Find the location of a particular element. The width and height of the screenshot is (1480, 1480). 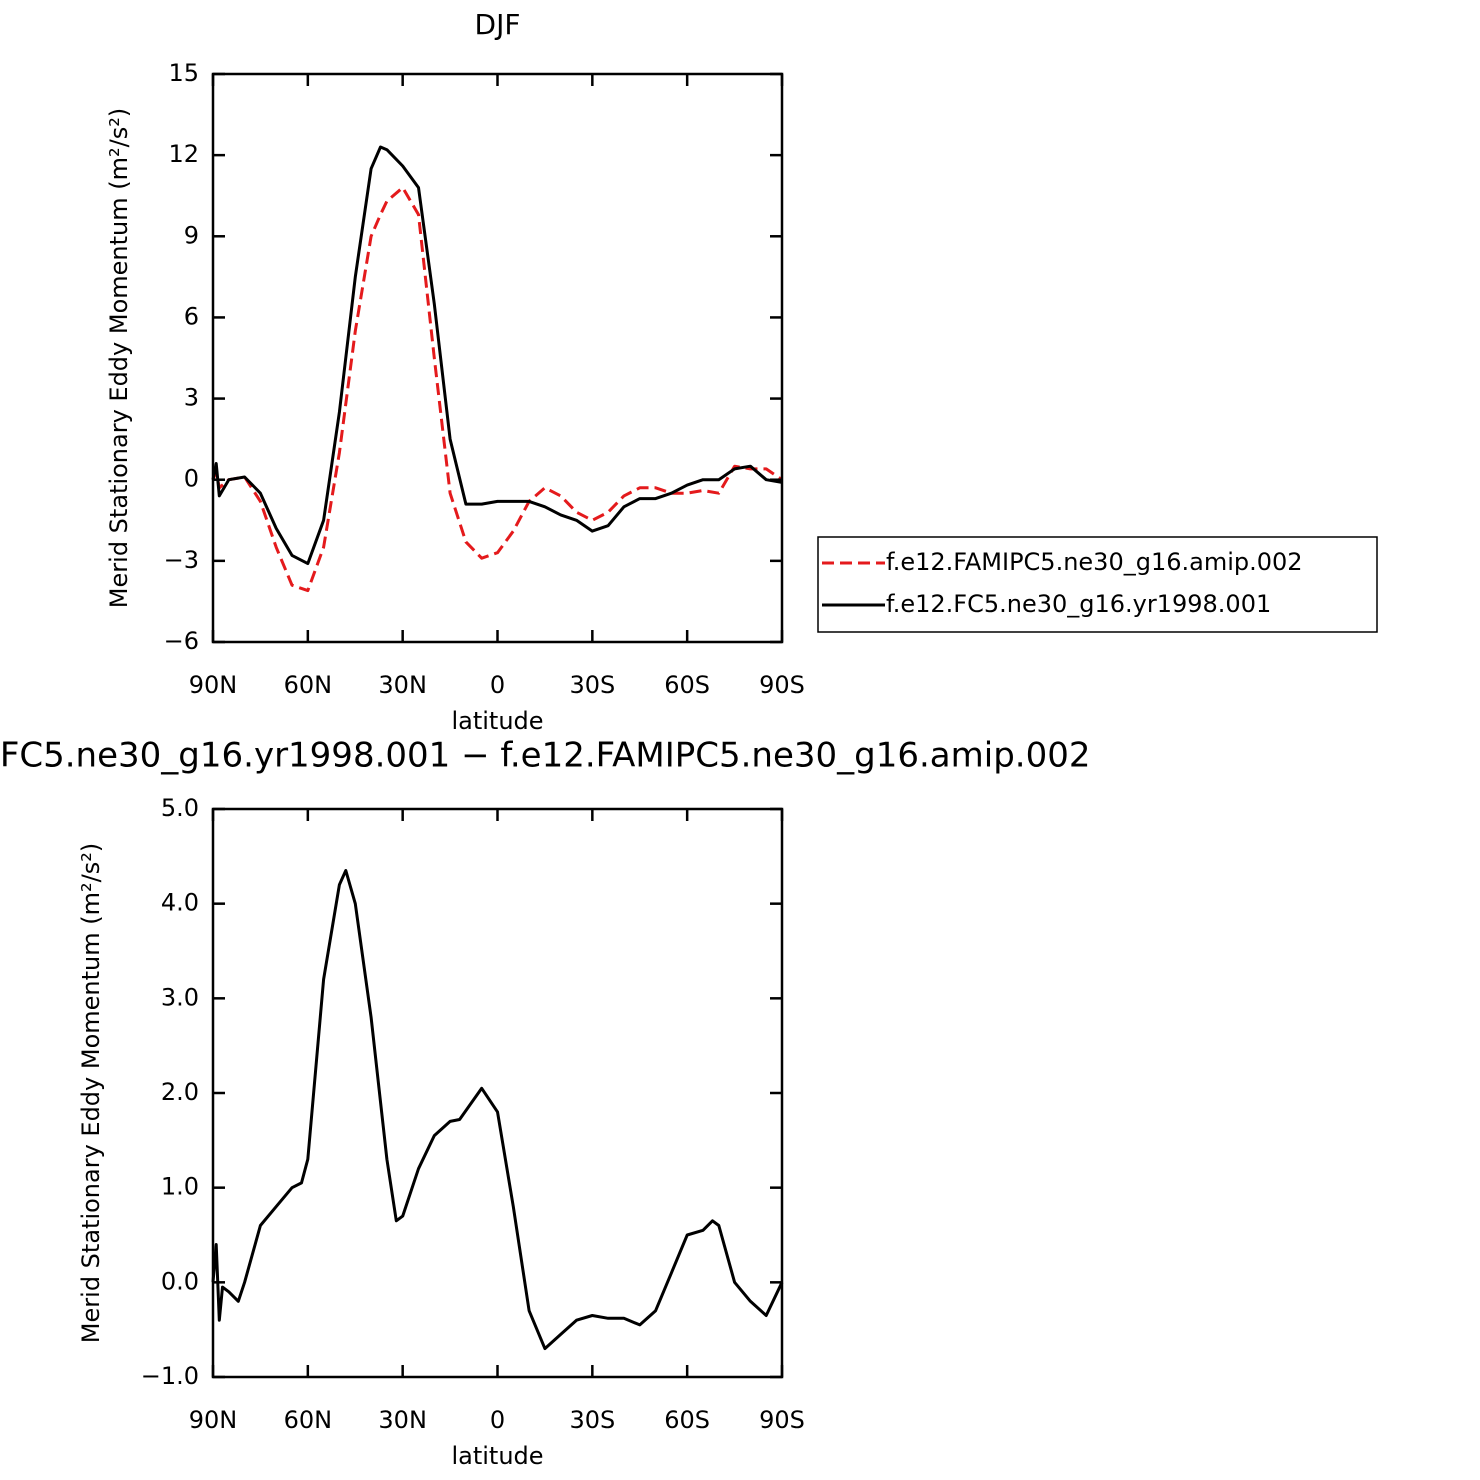

y-tick-label: −6 is located at coordinates (181, 641).